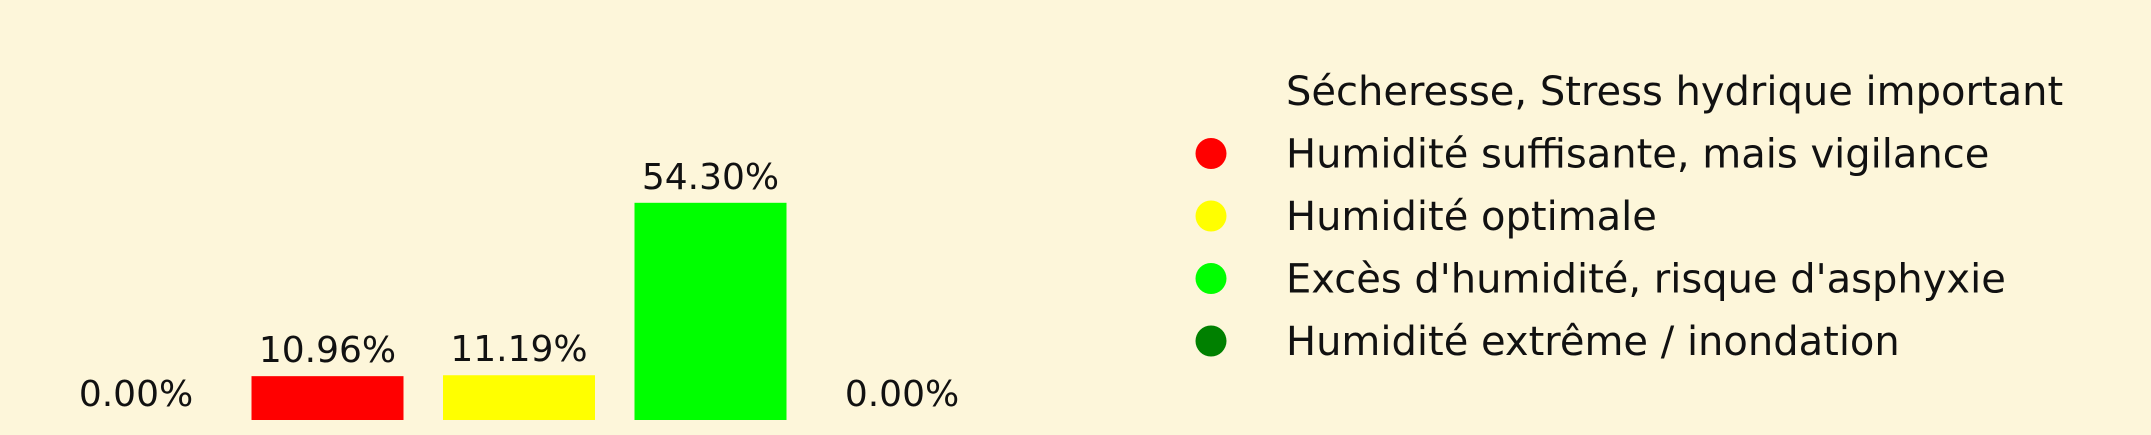 This screenshot has width=2151, height=435. I want to click on legend-label-3: Humidité optimale, so click(1471, 217).